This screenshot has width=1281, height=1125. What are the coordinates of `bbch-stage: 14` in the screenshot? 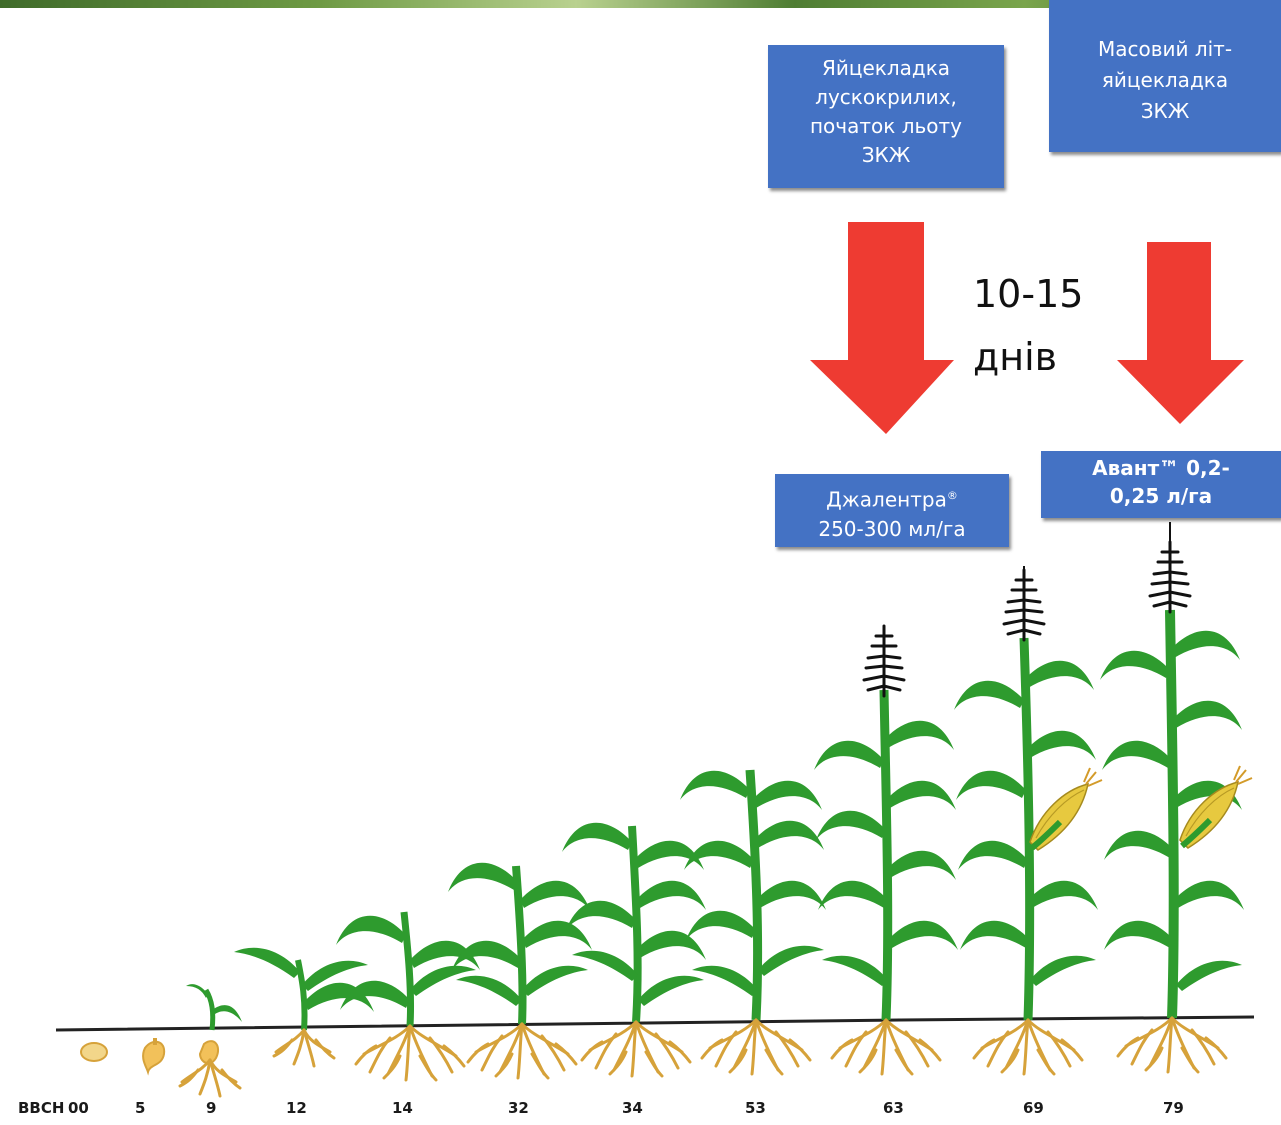 It's located at (402, 1108).